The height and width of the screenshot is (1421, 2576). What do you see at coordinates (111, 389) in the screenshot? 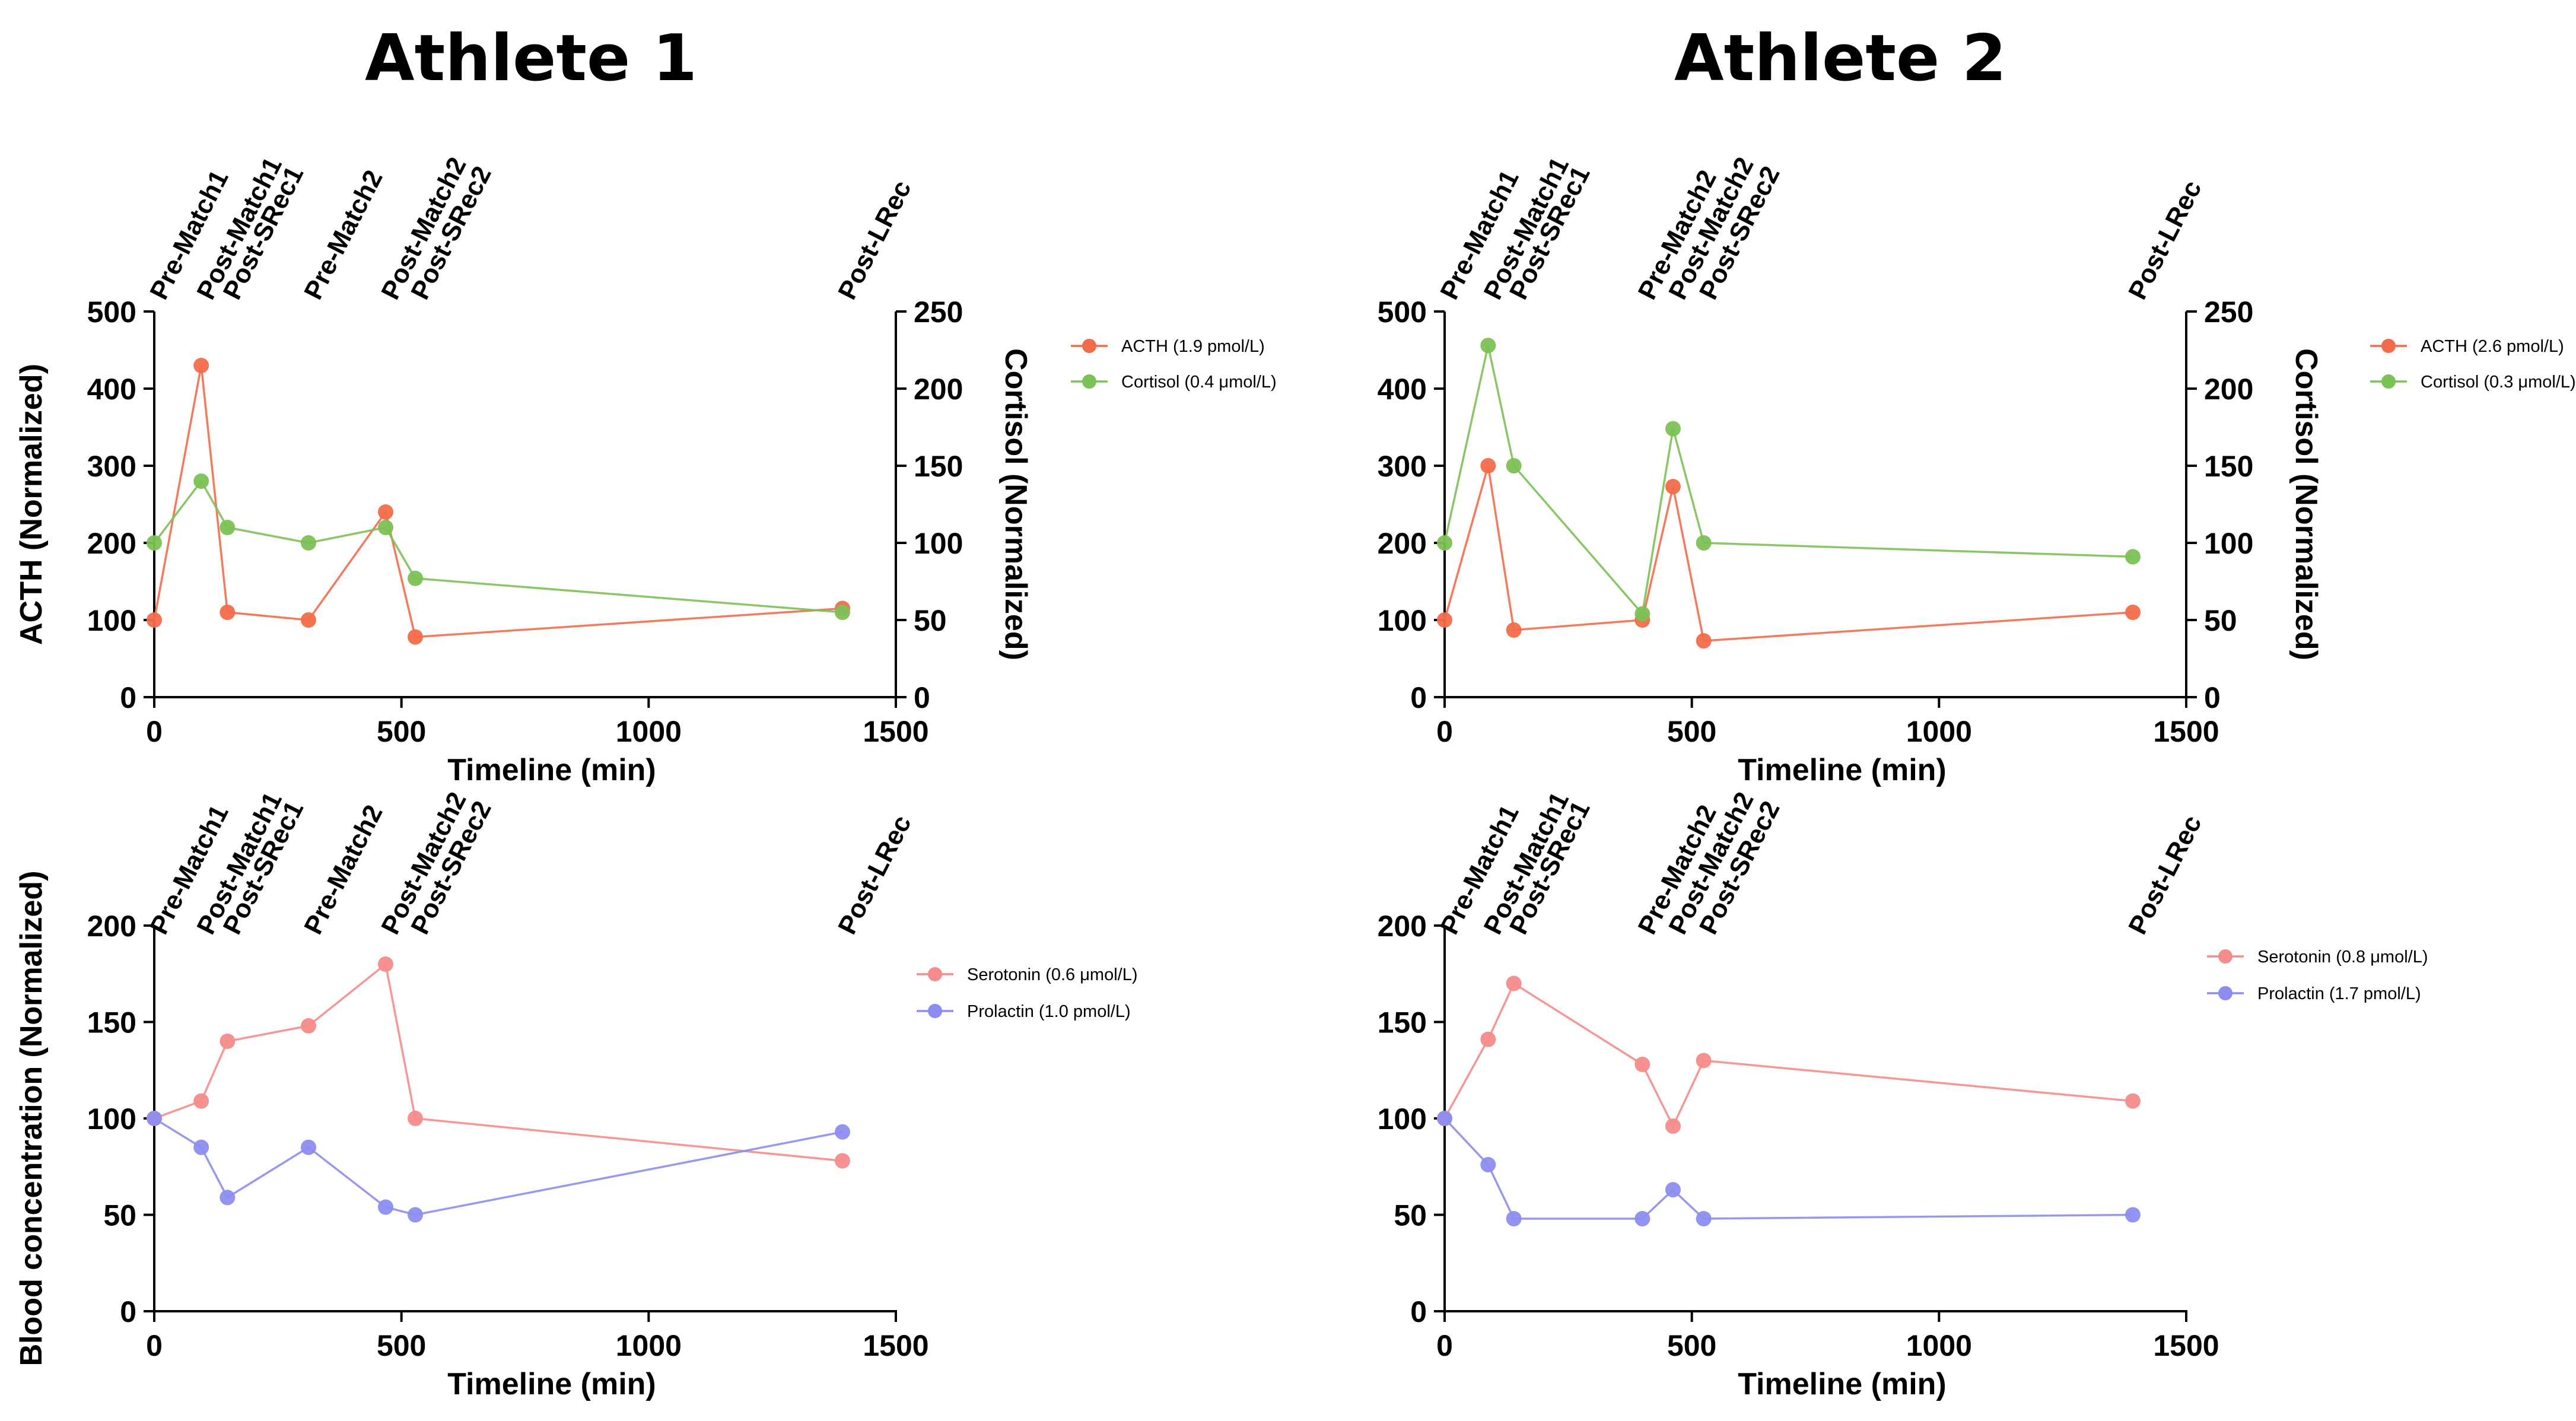
I see `a1-c1-y-tick-label: 400` at bounding box center [111, 389].